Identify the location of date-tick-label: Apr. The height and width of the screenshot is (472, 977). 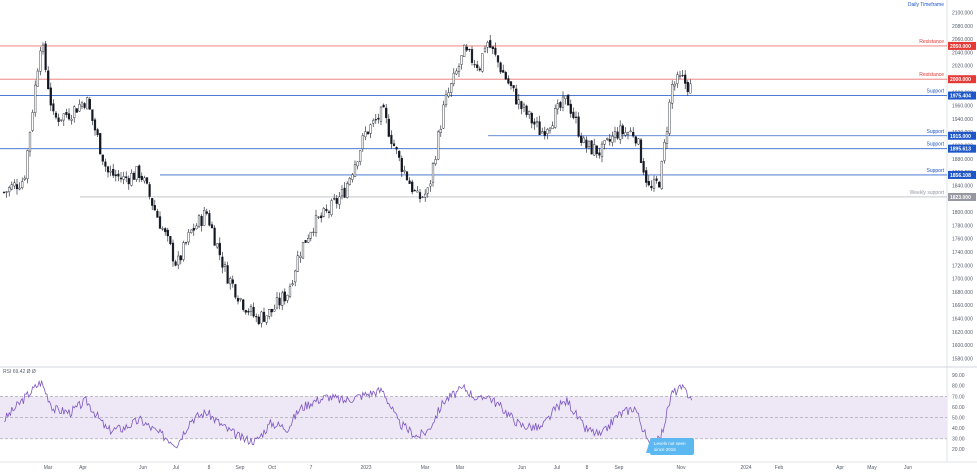
(840, 468).